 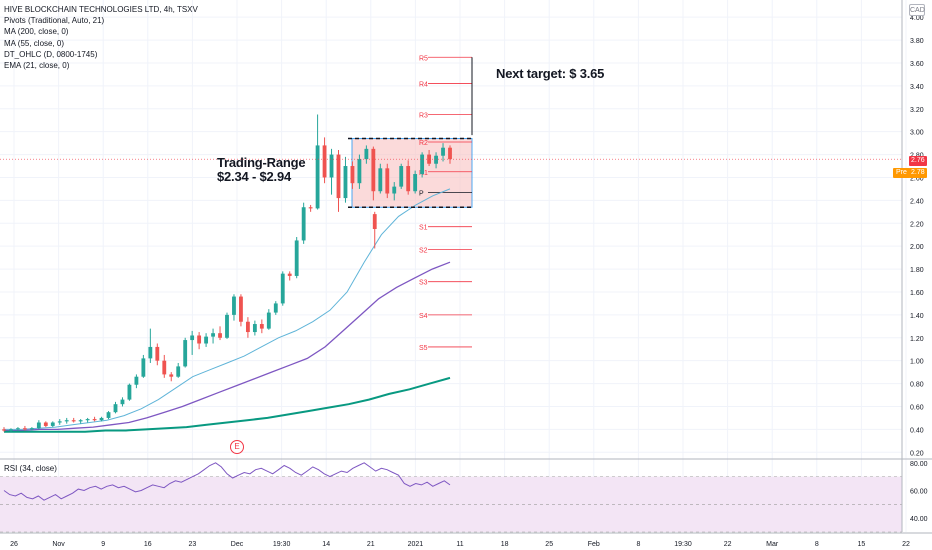 I want to click on time-tick-label: 23, so click(x=193, y=544).